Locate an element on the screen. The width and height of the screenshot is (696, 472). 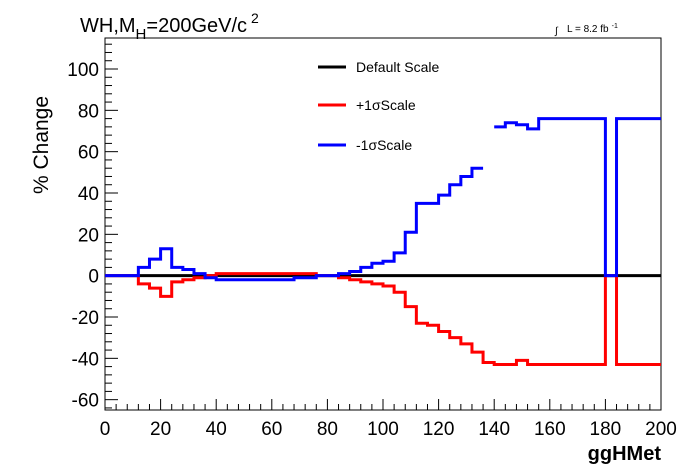
y-axis-title: % Change is located at coordinates (41, 145).